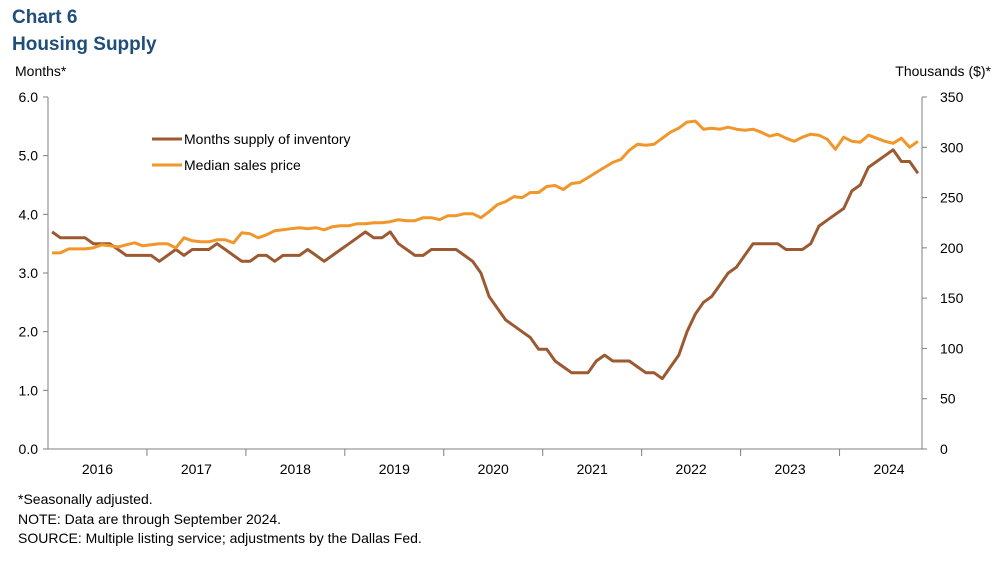  Describe the element at coordinates (789, 469) in the screenshot. I see `x-year-label: 2023` at that location.